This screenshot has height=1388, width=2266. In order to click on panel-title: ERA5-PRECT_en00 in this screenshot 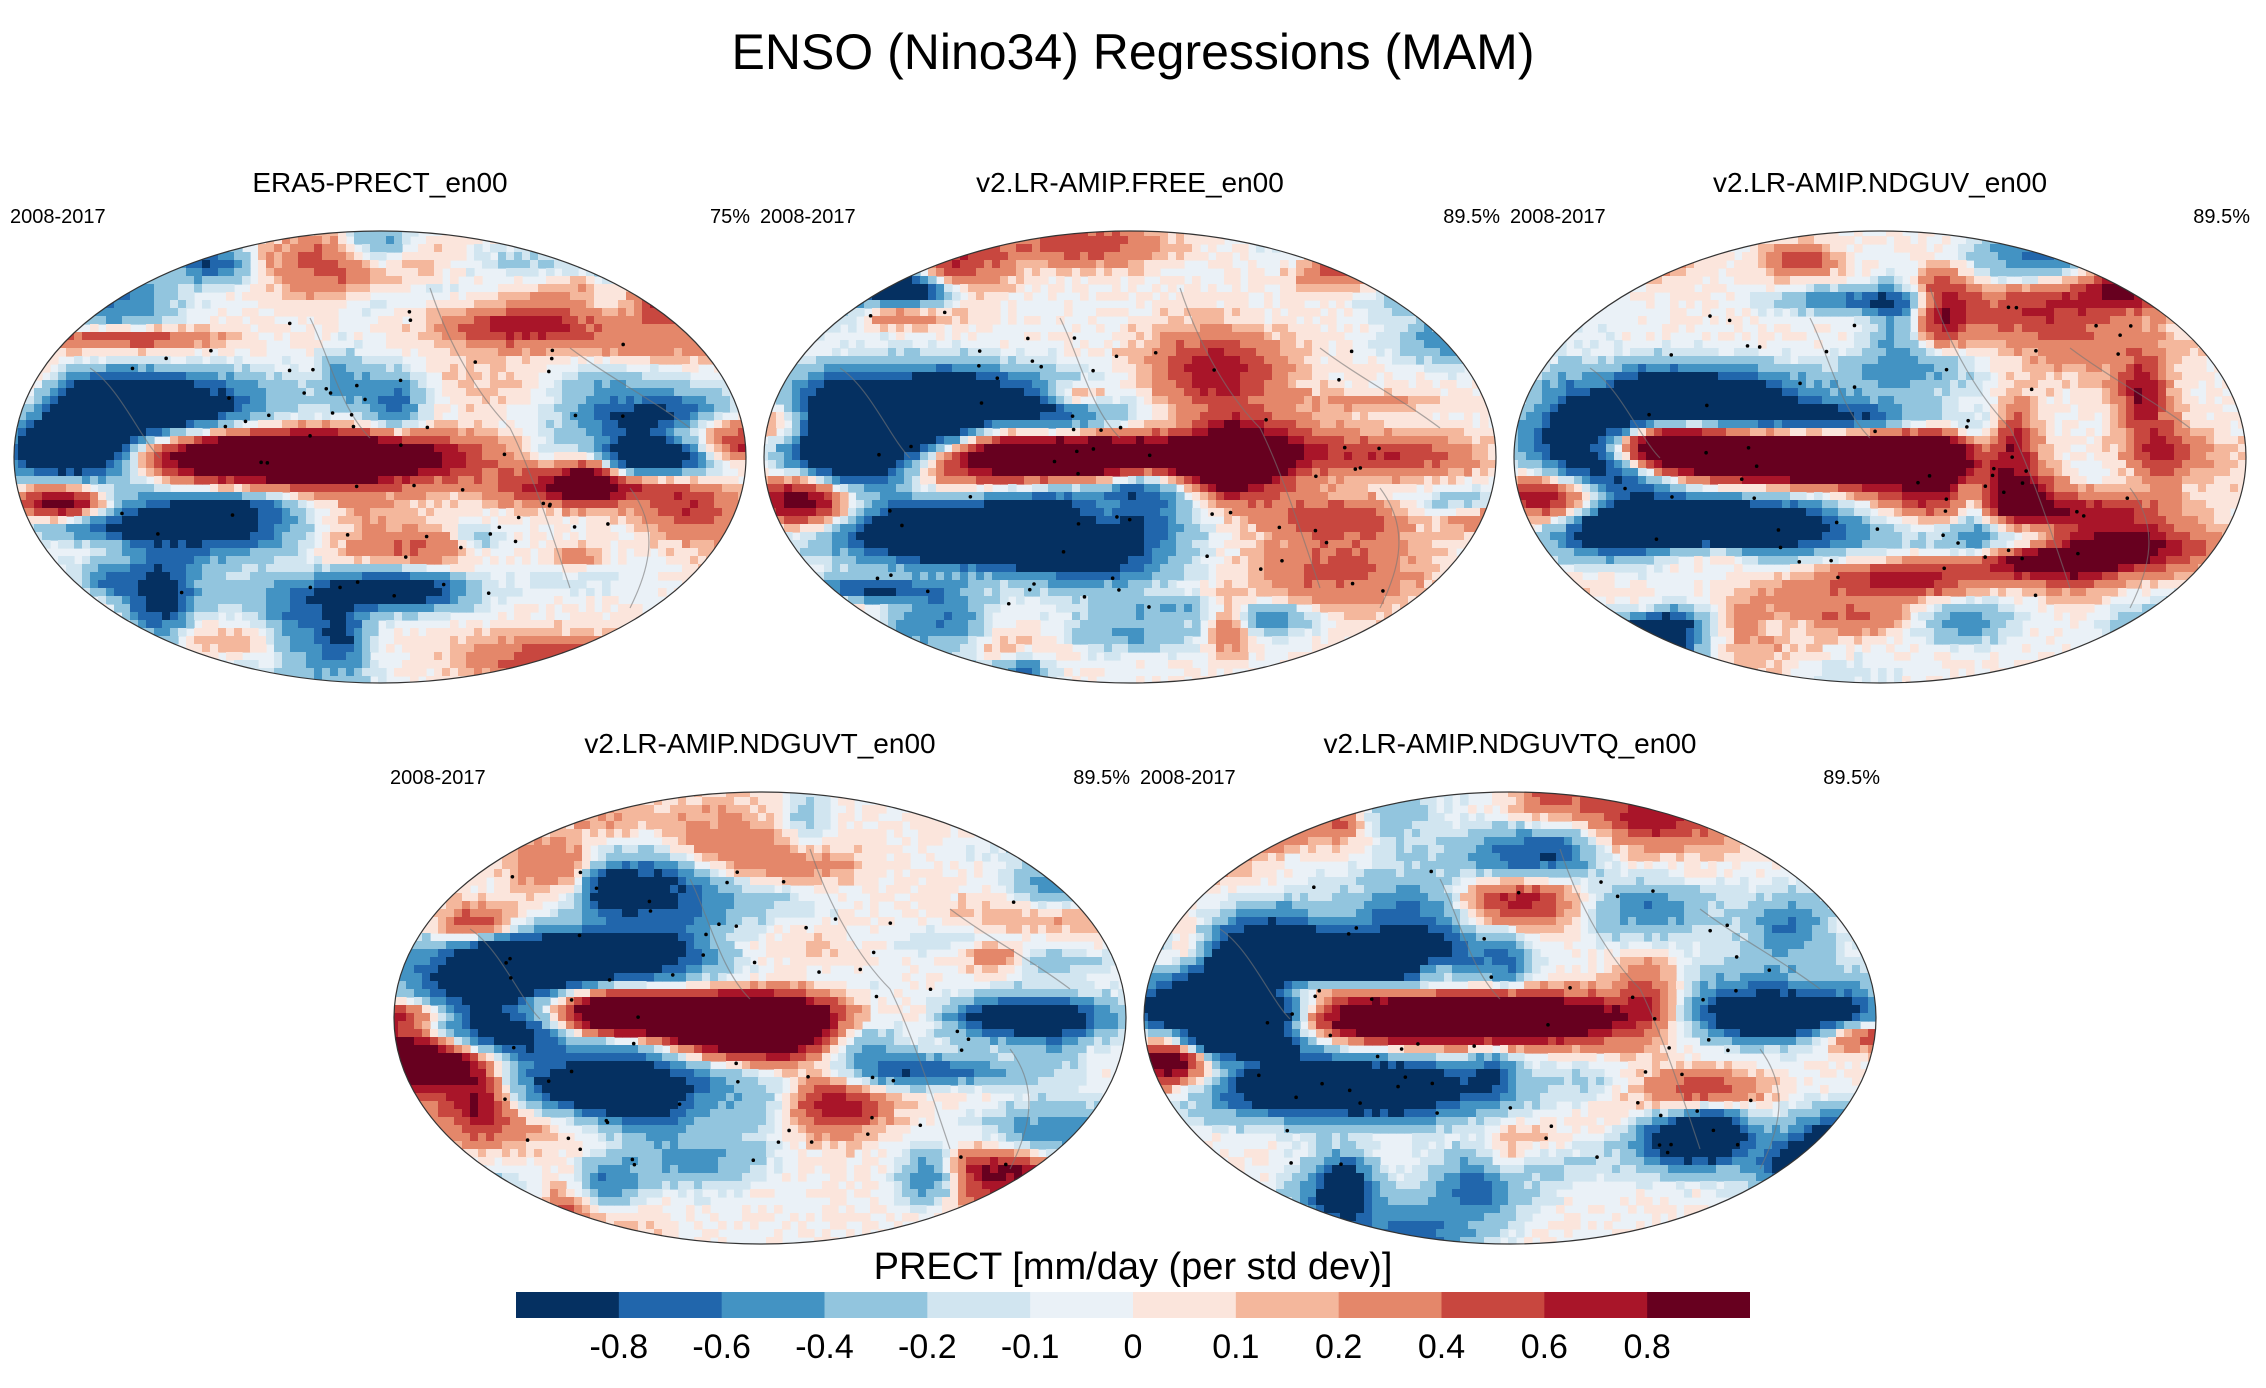, I will do `click(380, 182)`.